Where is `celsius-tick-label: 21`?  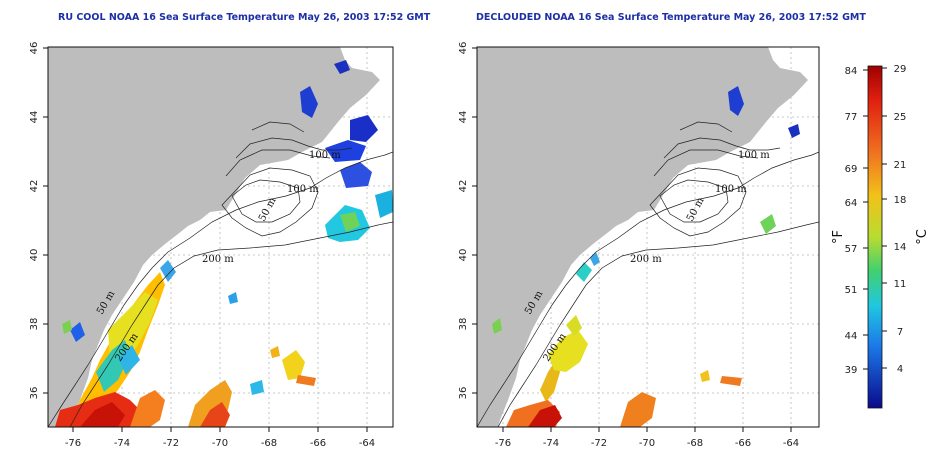 celsius-tick-label: 21 is located at coordinates (900, 165).